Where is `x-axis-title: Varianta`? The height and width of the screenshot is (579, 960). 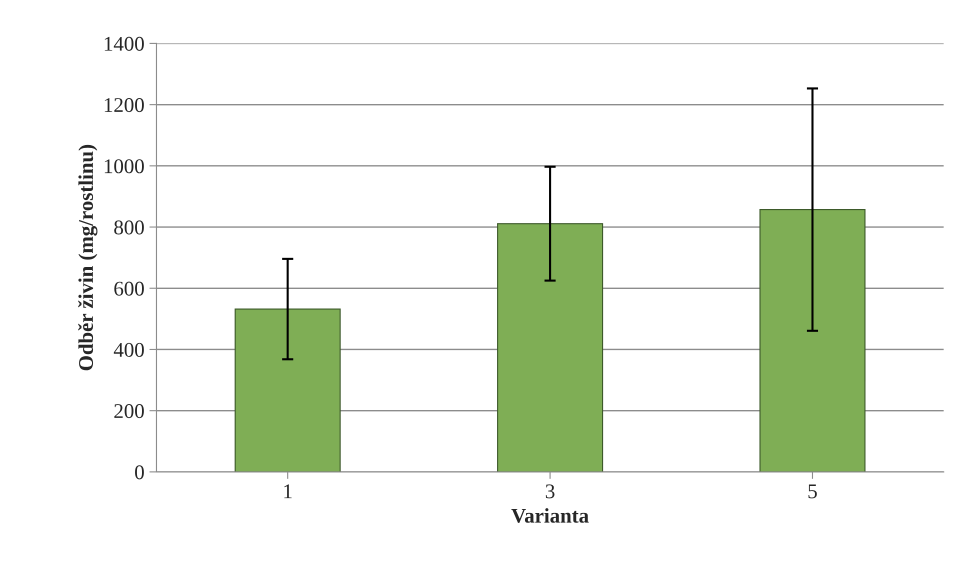
x-axis-title: Varianta is located at coordinates (550, 515).